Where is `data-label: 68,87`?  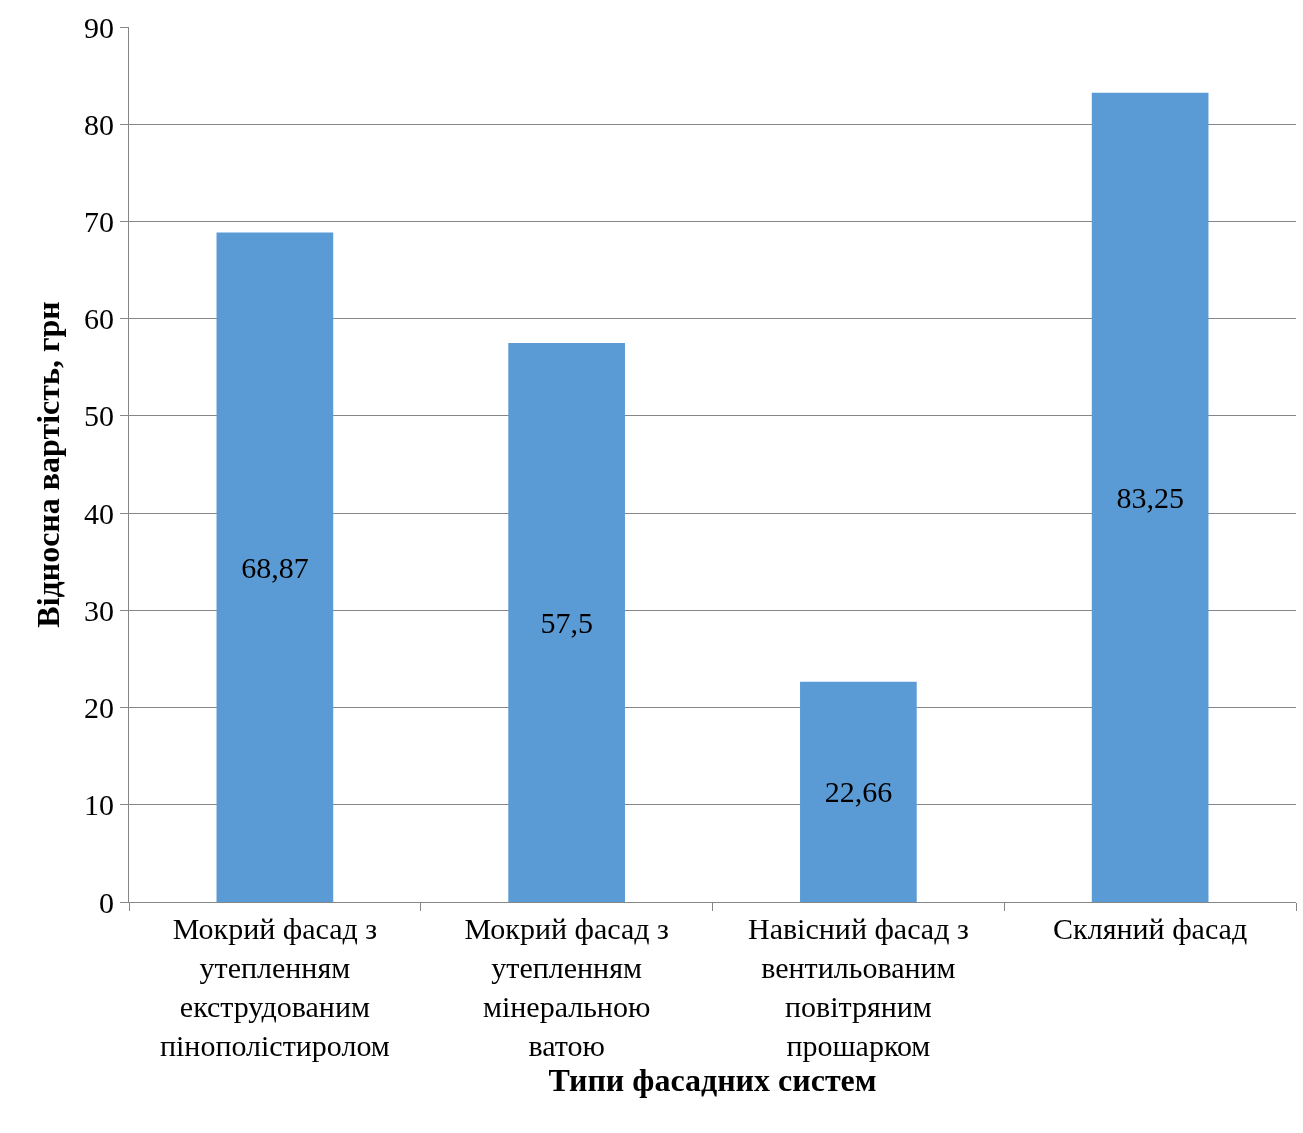
data-label: 68,87 is located at coordinates (275, 567).